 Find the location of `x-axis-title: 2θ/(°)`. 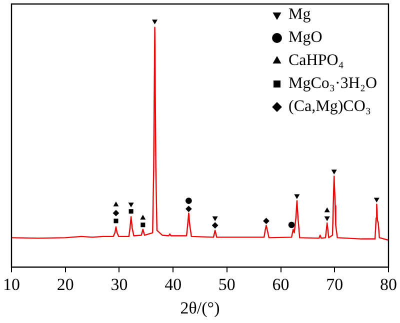

x-axis-title: 2θ/(°) is located at coordinates (200, 308).